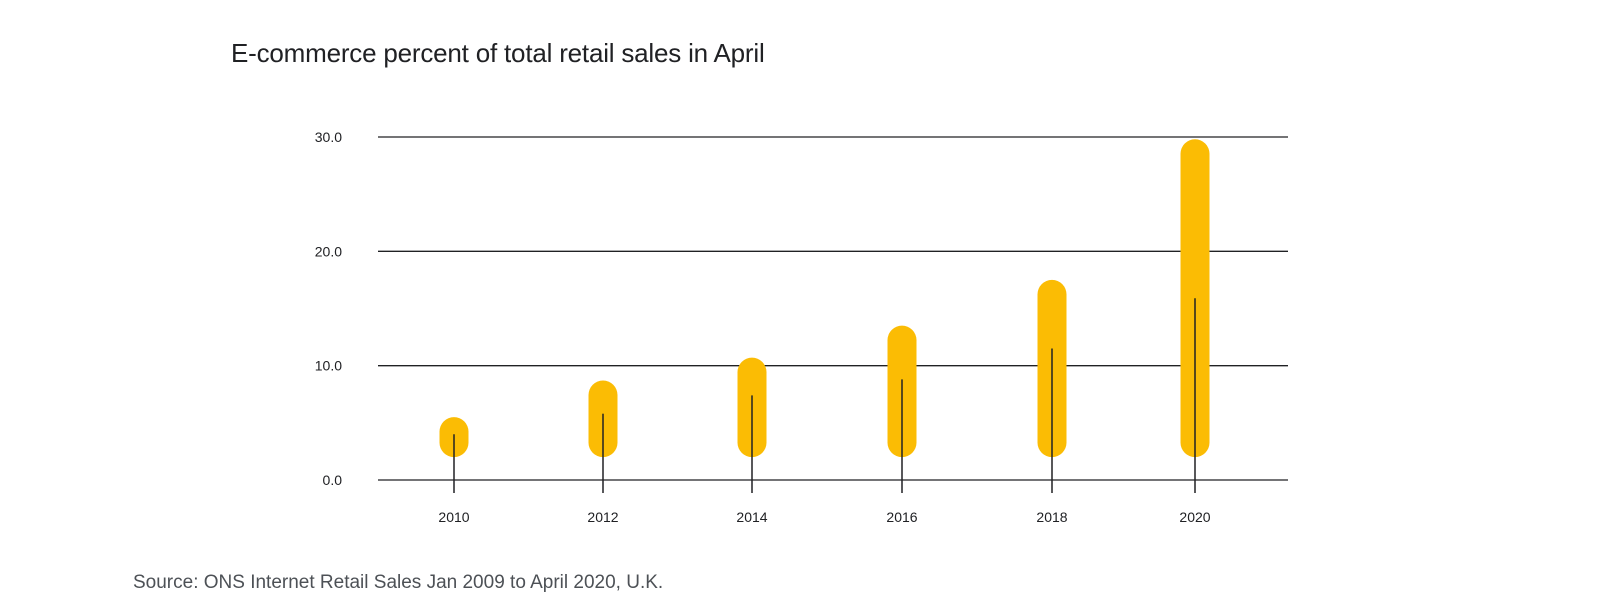 Image resolution: width=1600 pixels, height=612 pixels. Describe the element at coordinates (328, 137) in the screenshot. I see `y-tick-label: 30.0` at that location.